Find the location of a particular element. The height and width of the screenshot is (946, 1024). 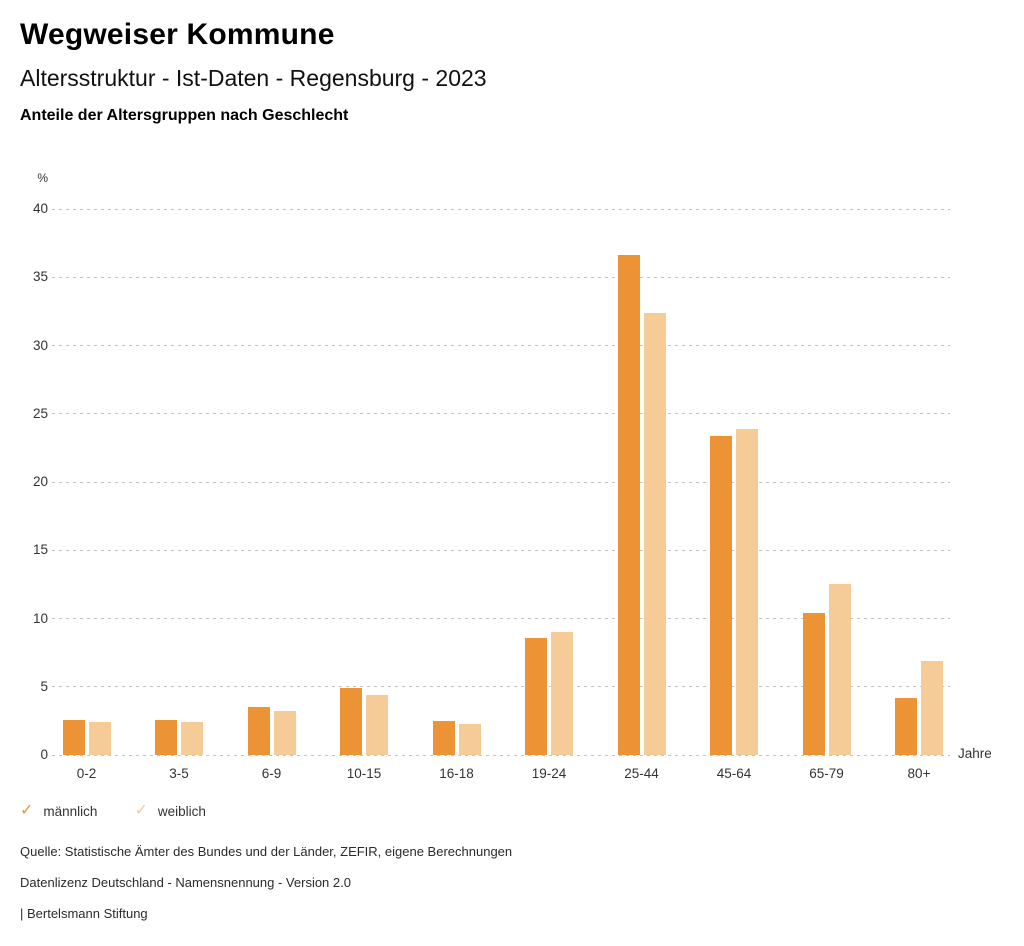

x-tick-label-25-44: 25-44 is located at coordinates (641, 773).